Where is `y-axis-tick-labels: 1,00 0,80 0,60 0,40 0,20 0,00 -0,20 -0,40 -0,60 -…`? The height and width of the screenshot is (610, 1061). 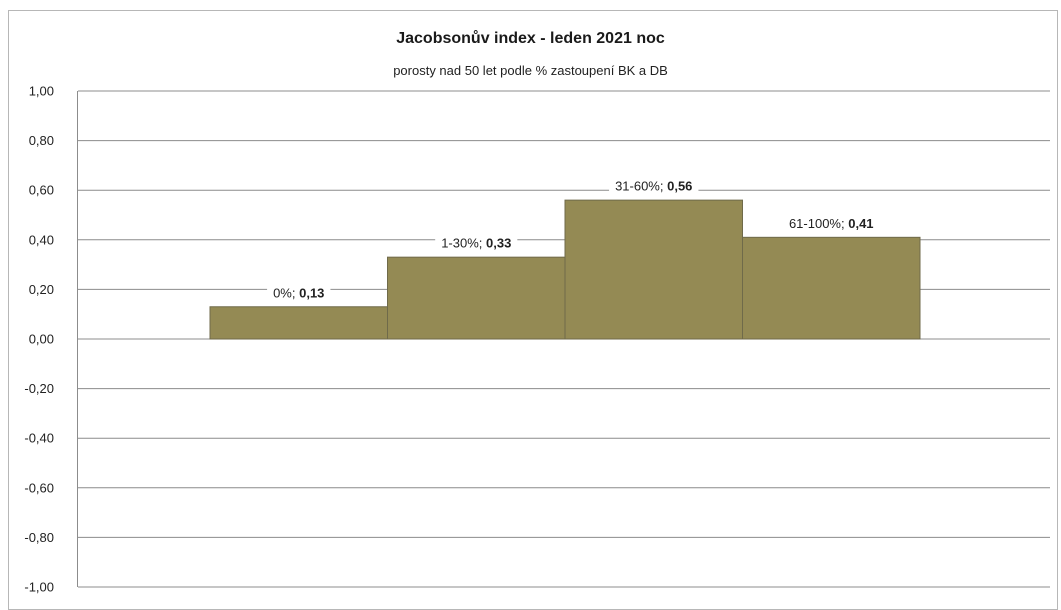
y-axis-tick-labels: 1,00 0,80 0,60 0,40 0,20 0,00 -0,20 -0,40 -0,60 -… is located at coordinates (39, 339).